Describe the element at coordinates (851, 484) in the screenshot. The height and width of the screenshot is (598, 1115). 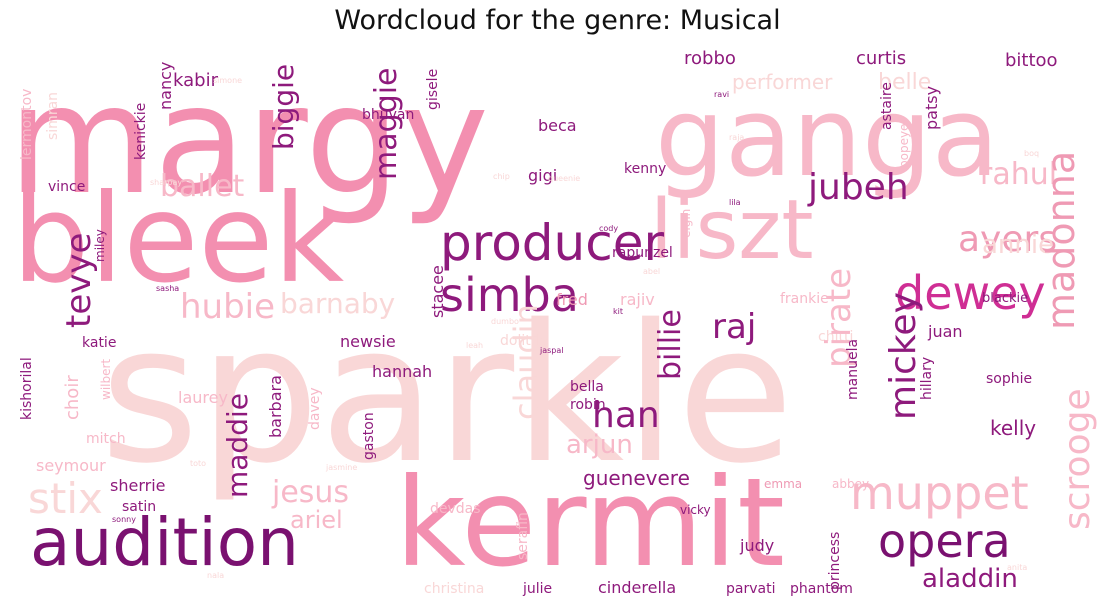
I see `cloud-word: abbey` at that location.